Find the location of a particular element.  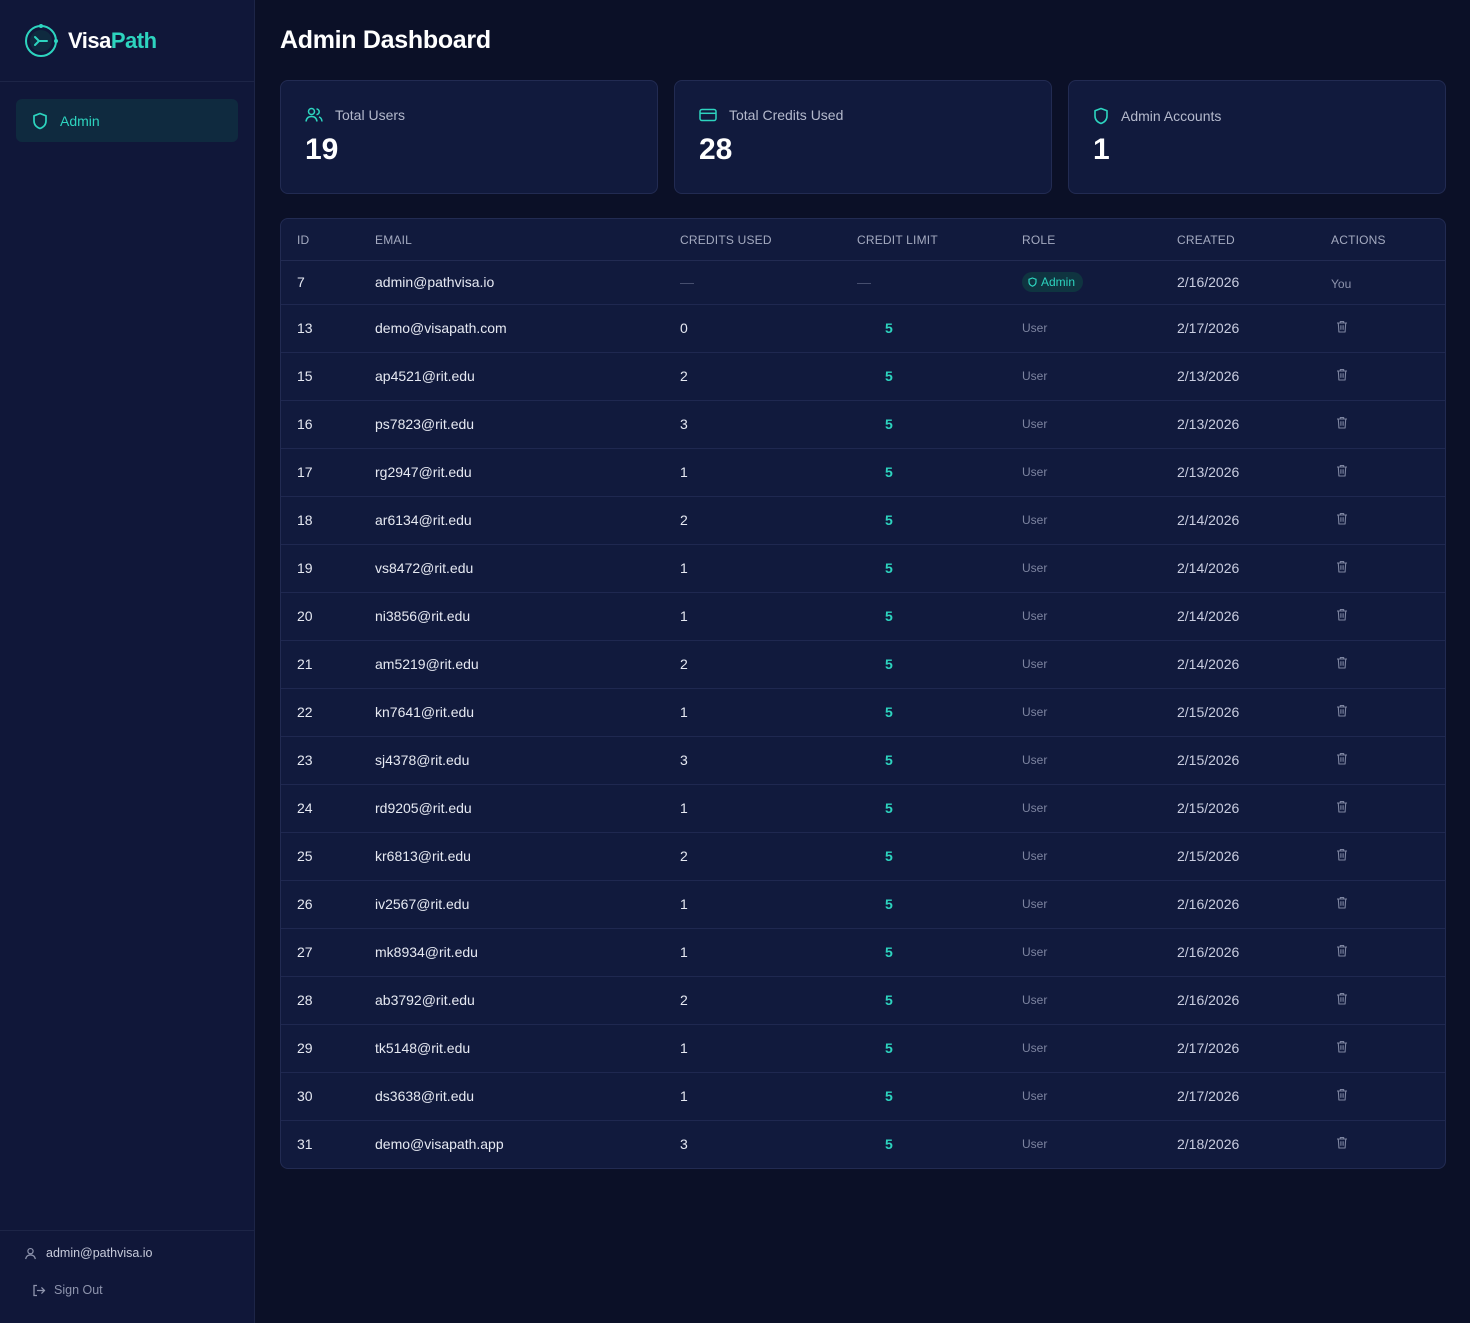

column-header-email: Email is located at coordinates (394, 240).